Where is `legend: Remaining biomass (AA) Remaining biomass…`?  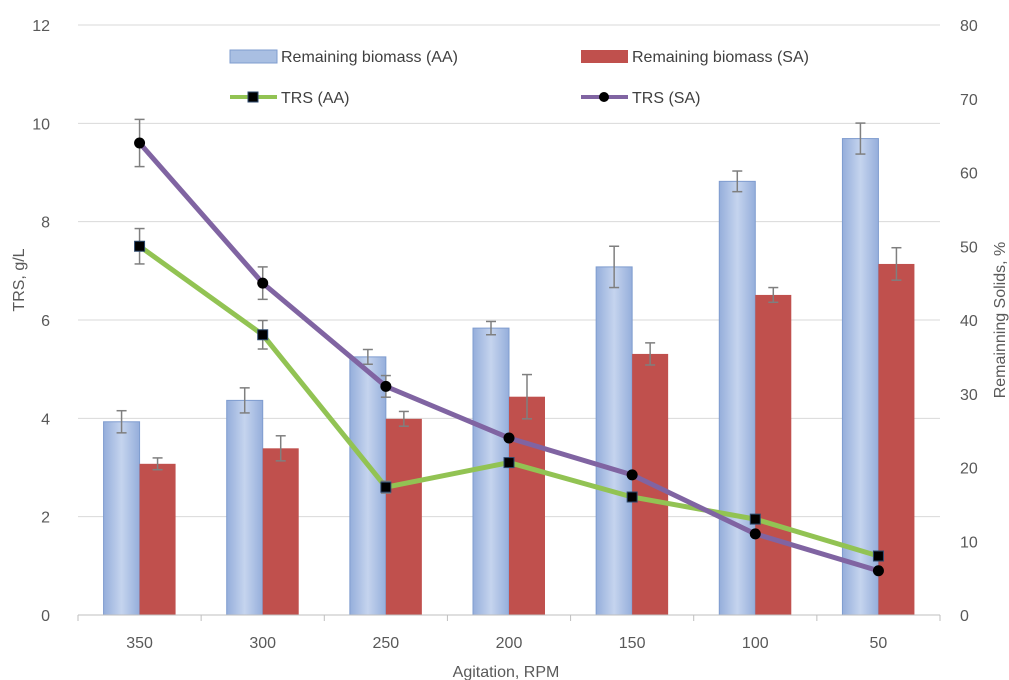 legend: Remaining biomass (AA) Remaining biomass… is located at coordinates (519, 78).